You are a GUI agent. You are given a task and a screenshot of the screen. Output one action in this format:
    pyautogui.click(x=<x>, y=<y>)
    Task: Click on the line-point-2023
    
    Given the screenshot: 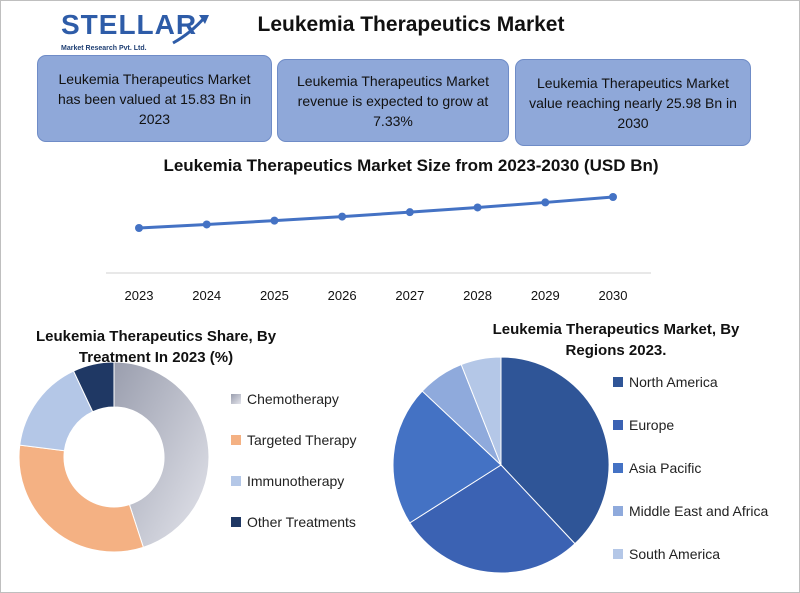 What is the action you would take?
    pyautogui.click(x=139, y=228)
    